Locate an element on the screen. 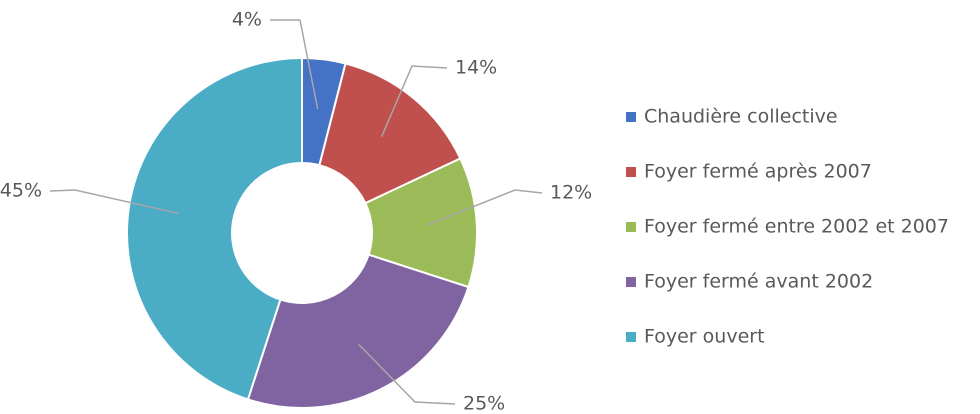 Image resolution: width=980 pixels, height=414 pixels. data-label: 25% is located at coordinates (484, 403).